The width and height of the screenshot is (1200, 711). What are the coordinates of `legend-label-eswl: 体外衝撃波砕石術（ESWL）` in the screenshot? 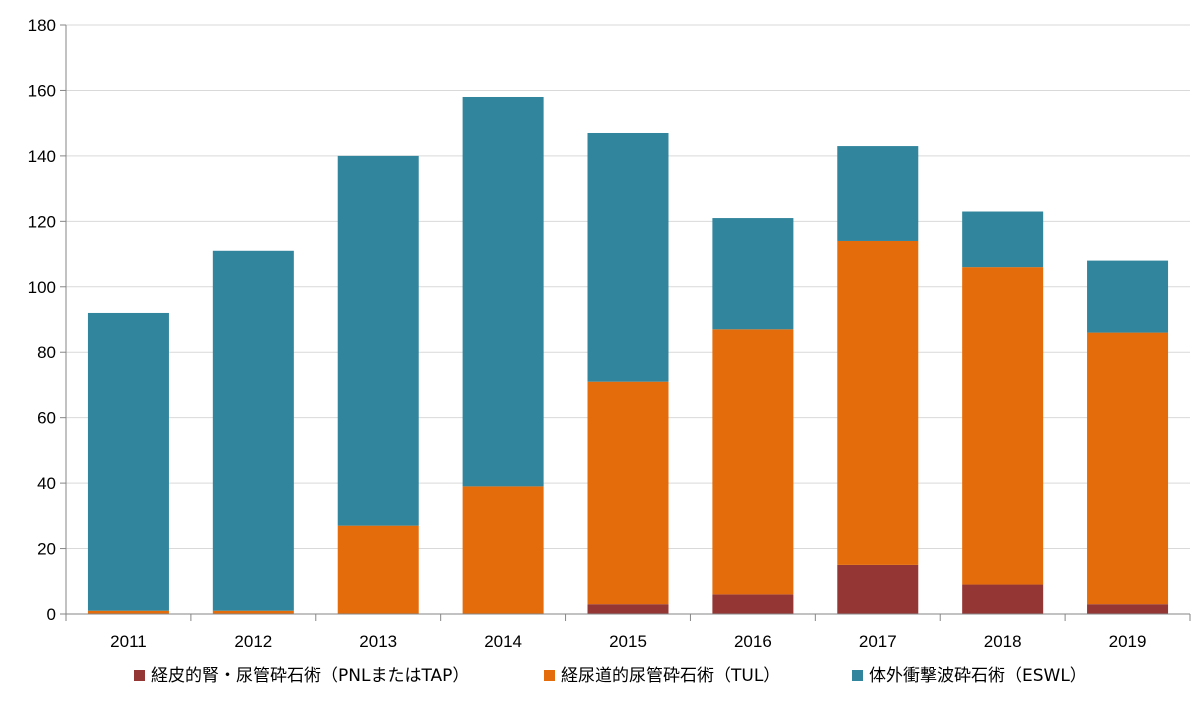 It's located at (978, 676).